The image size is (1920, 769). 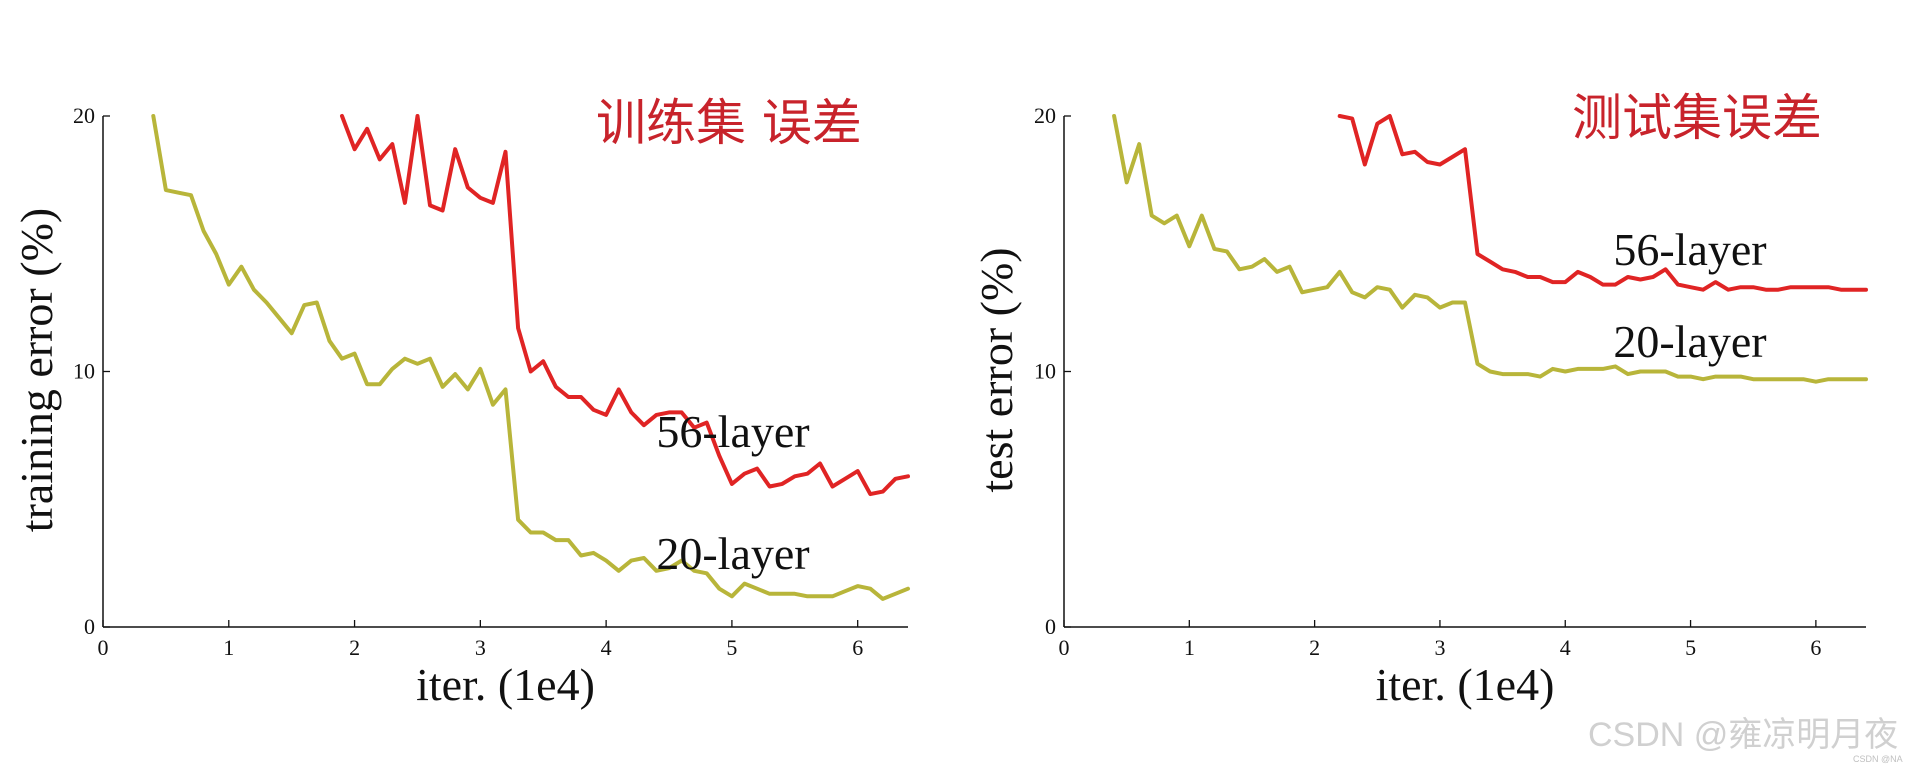 I want to click on y-axis-label: training error (%), so click(x=36, y=370).